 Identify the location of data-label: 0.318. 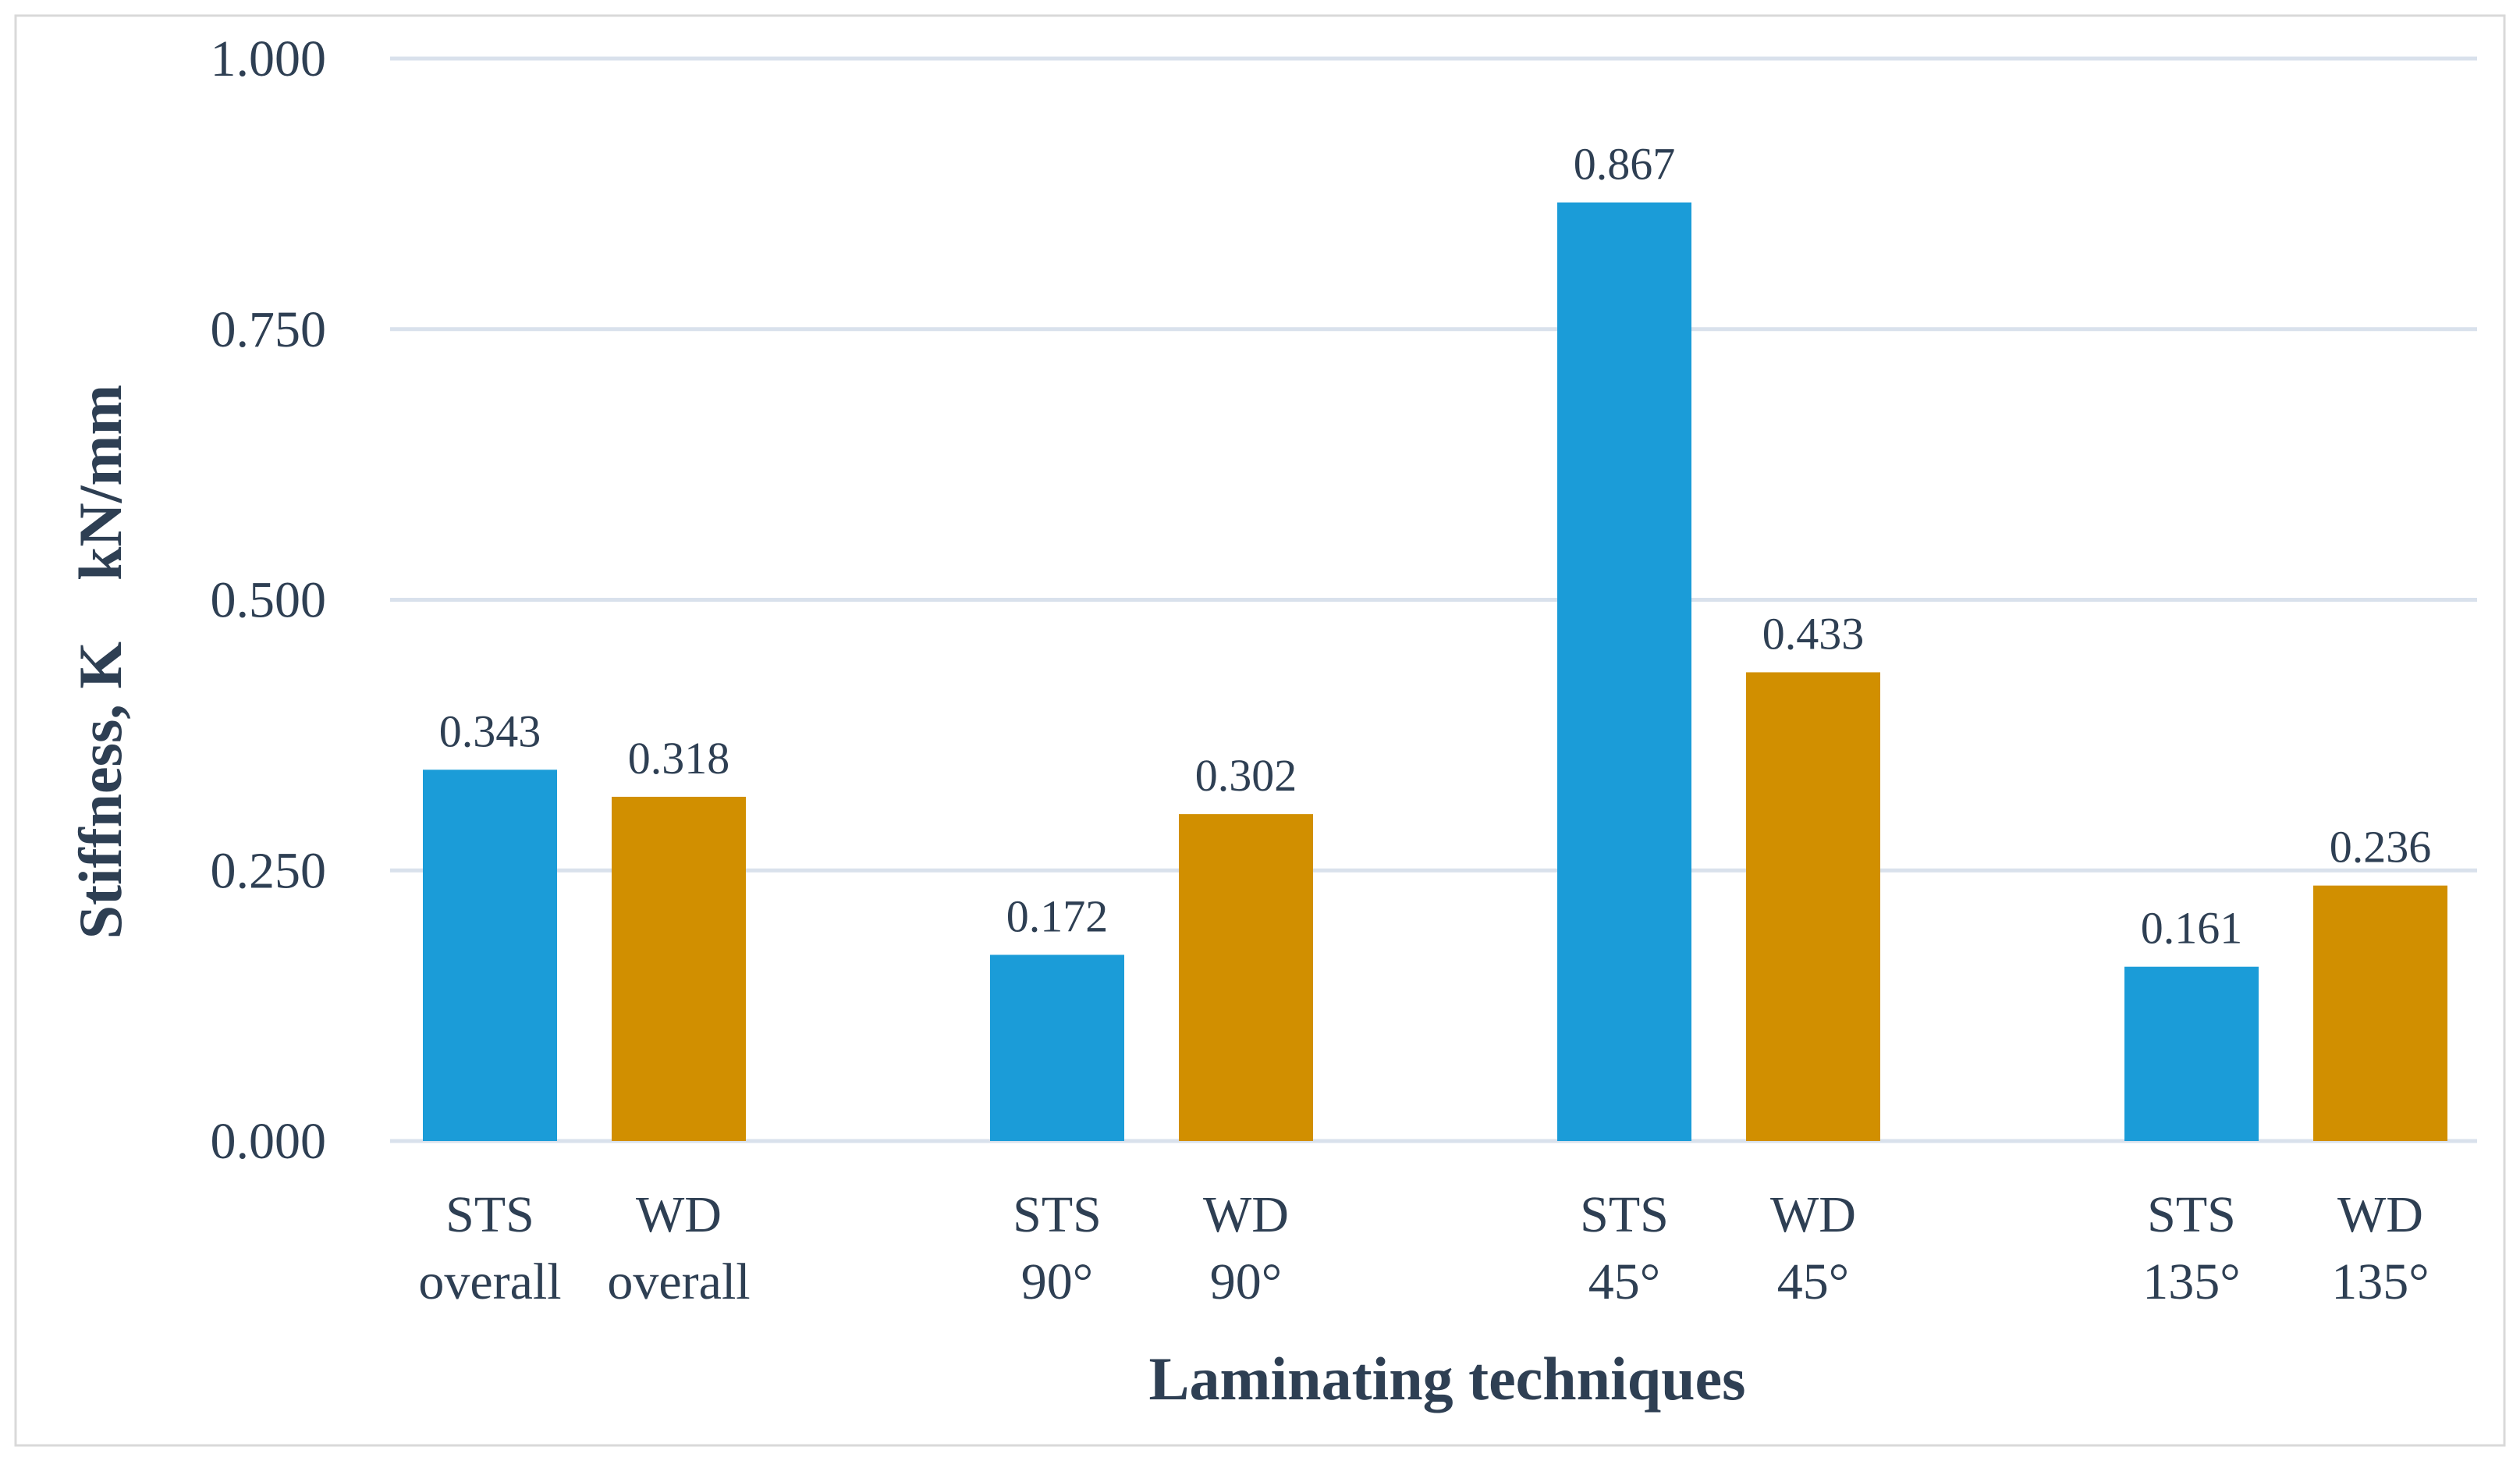
(679, 758).